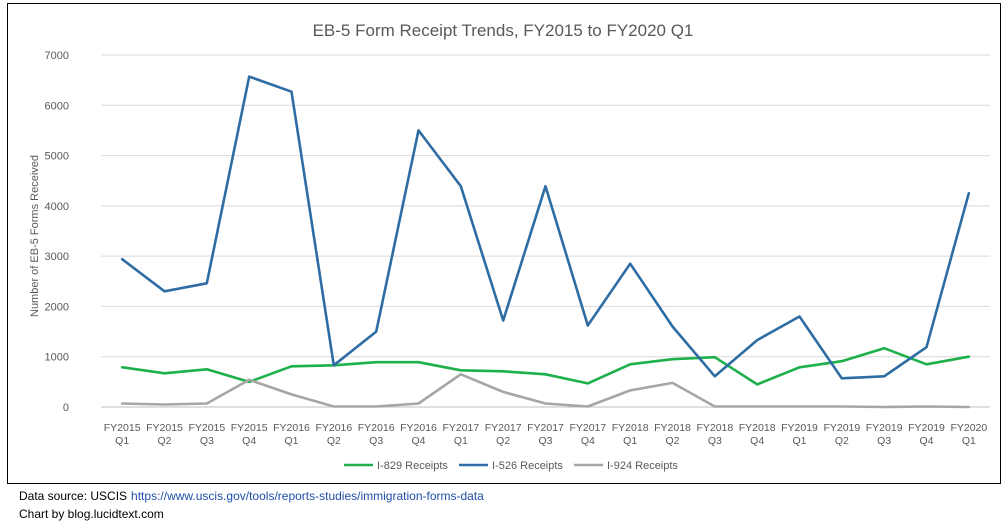  I want to click on y-tick-label: 5000, so click(57, 157).